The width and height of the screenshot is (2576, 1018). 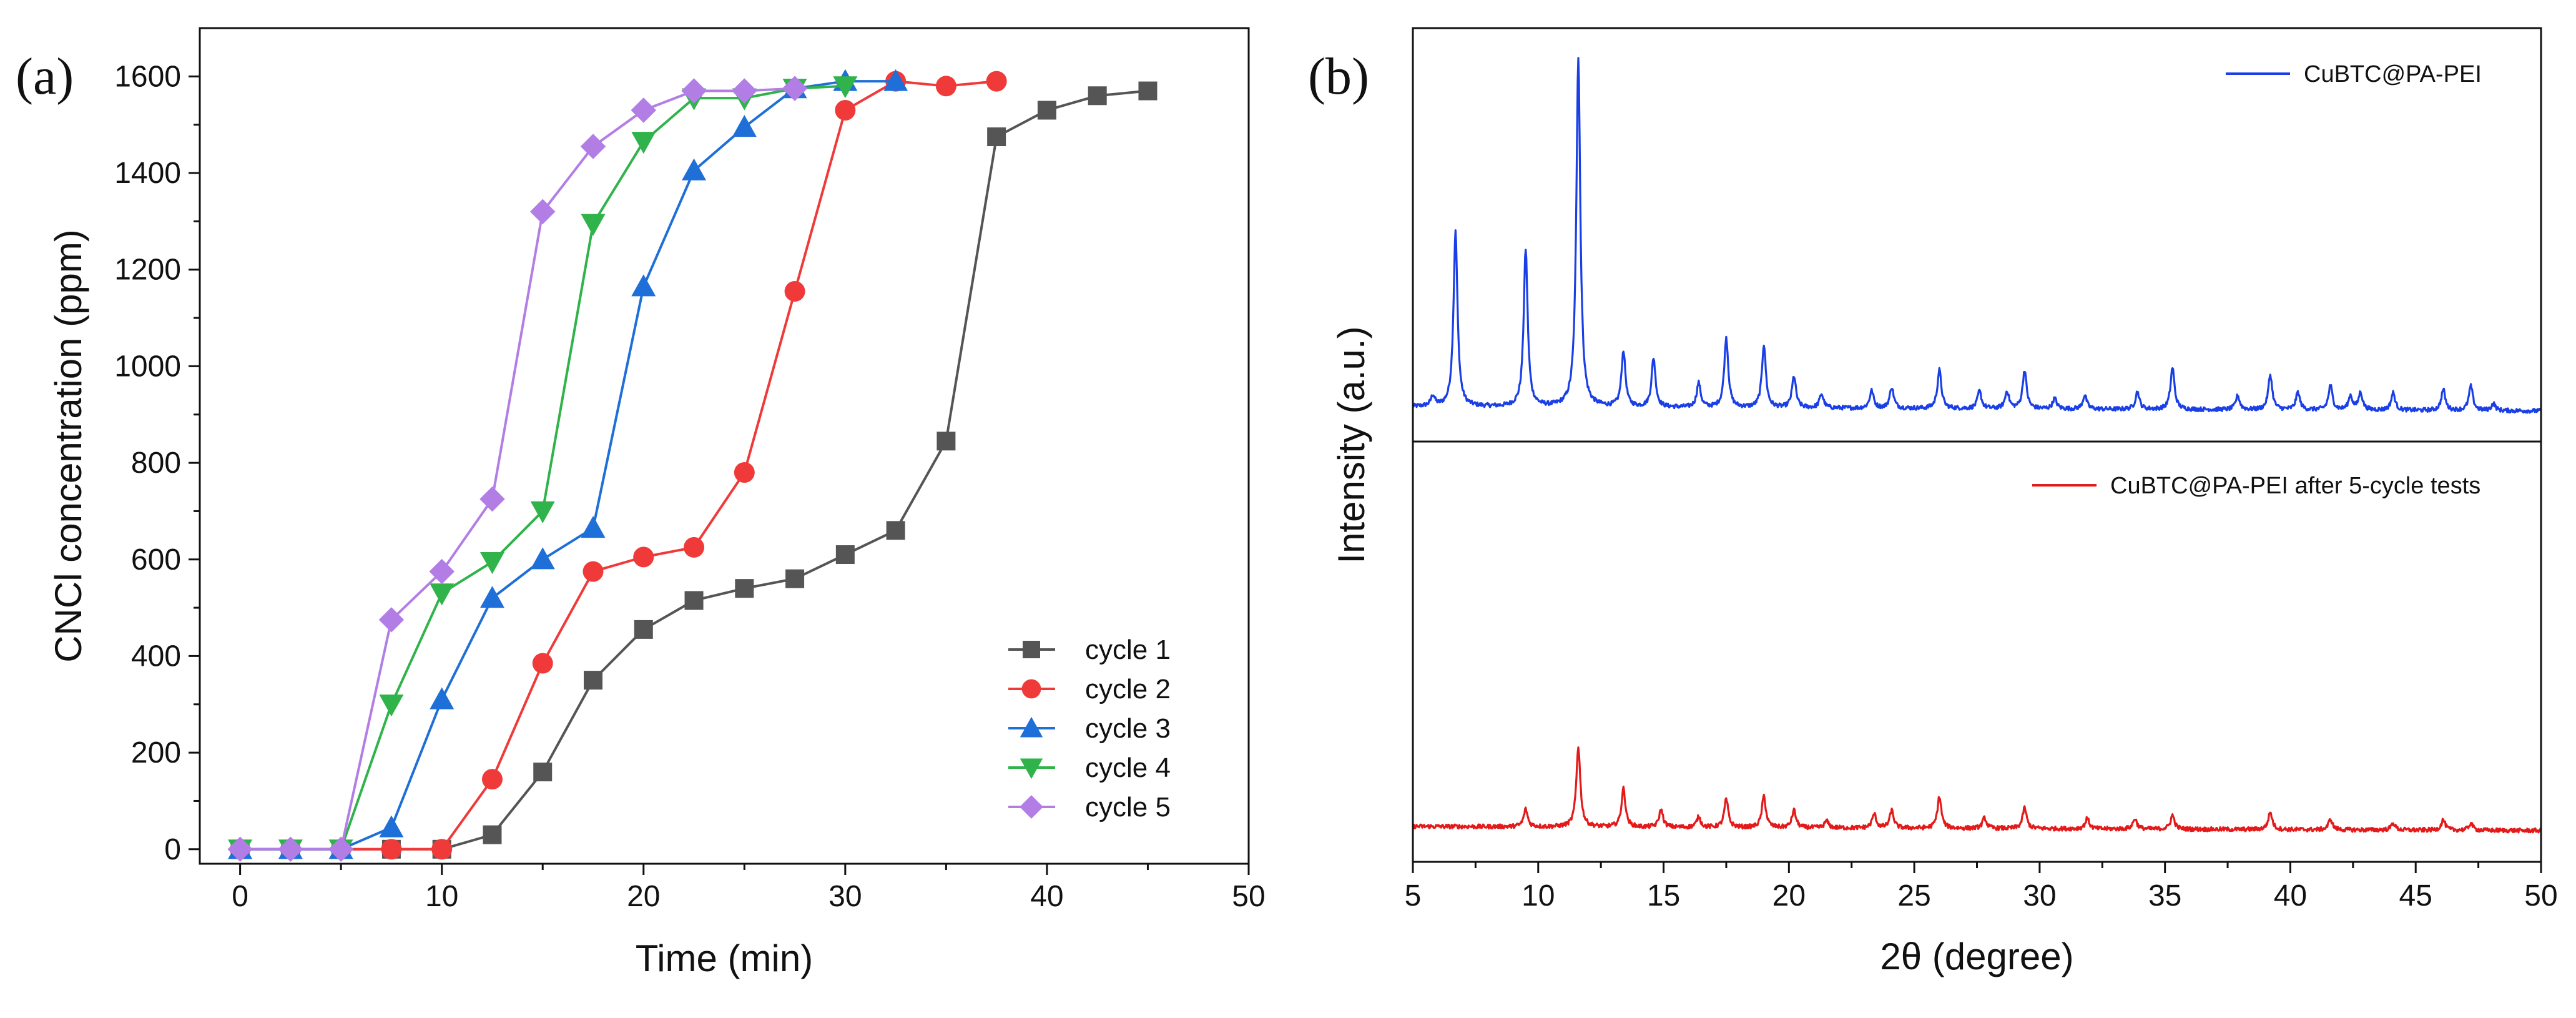 What do you see at coordinates (1128, 650) in the screenshot?
I see `legend-label: cycle 1` at bounding box center [1128, 650].